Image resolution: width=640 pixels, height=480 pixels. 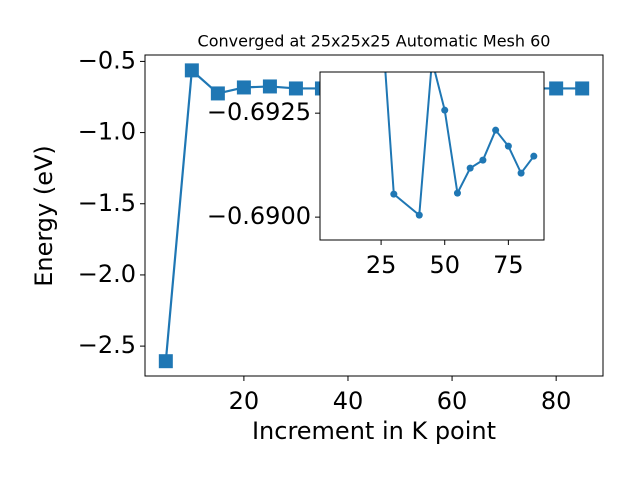 I want to click on chart-title: Converged at 25x25x25 Automatic Mesh 60, so click(x=374, y=41).